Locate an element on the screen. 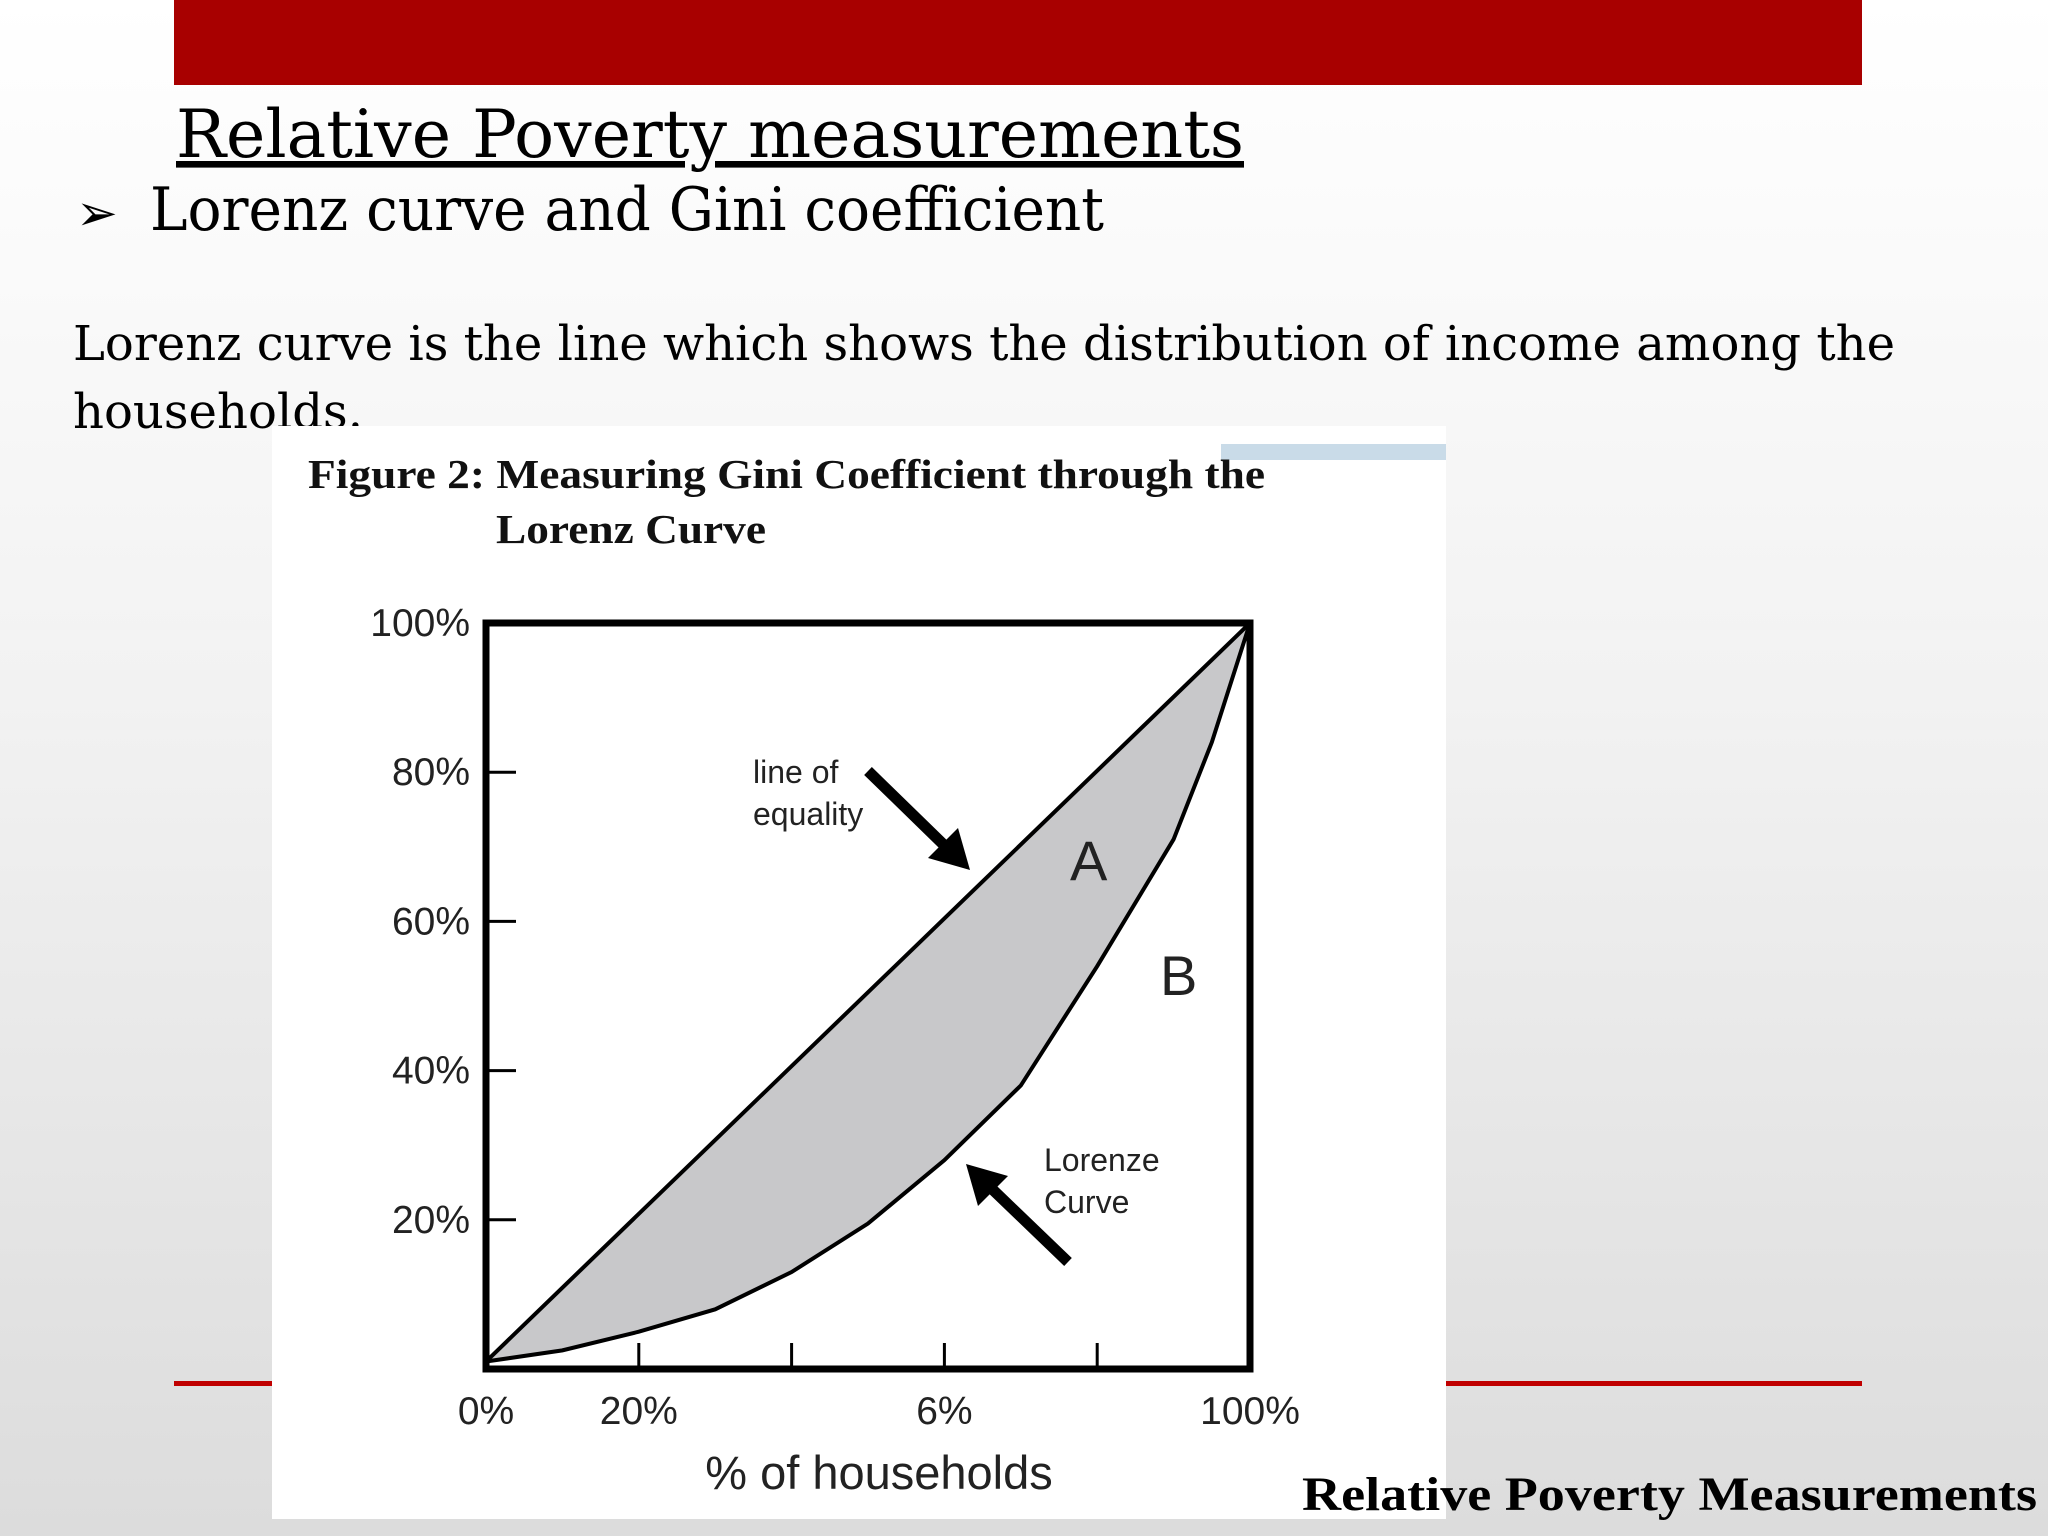 The height and width of the screenshot is (1536, 2048). annotation: A is located at coordinates (1089, 860).